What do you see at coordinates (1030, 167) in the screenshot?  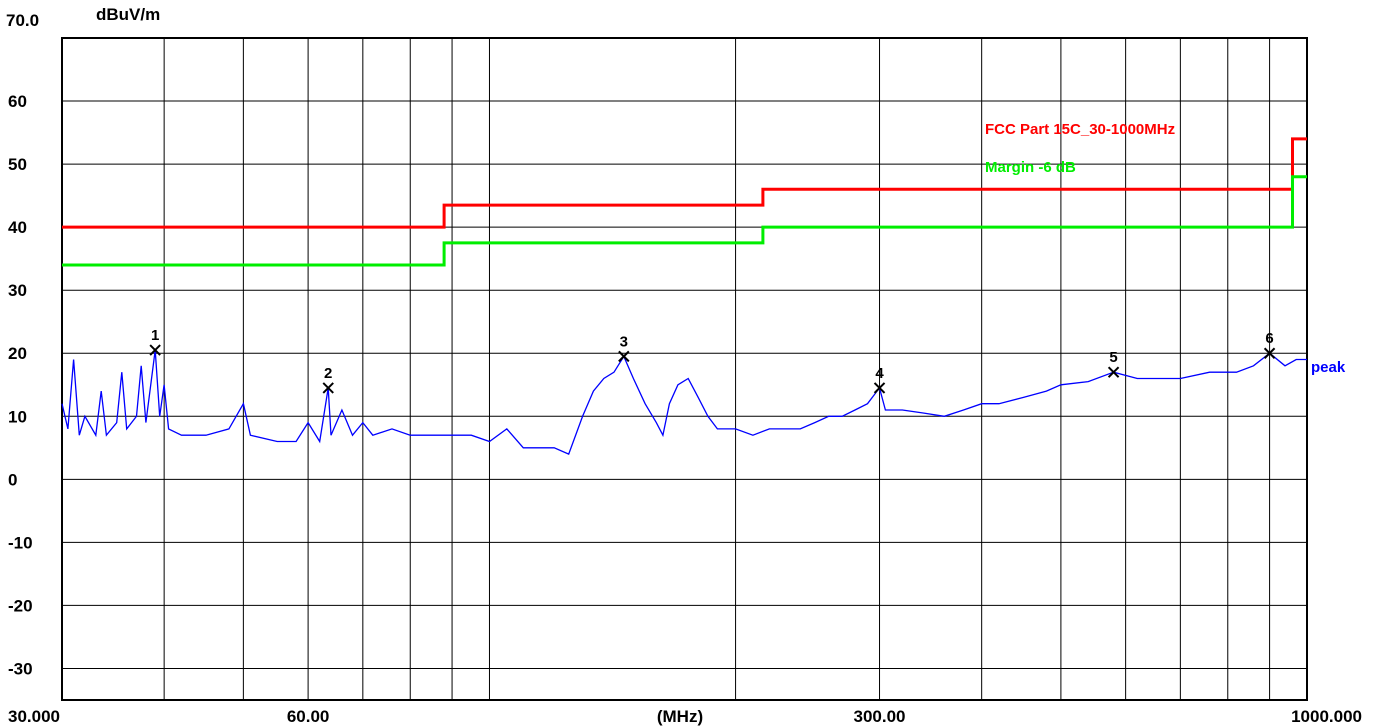 I see `legend-label-margin: Margin -6 dB` at bounding box center [1030, 167].